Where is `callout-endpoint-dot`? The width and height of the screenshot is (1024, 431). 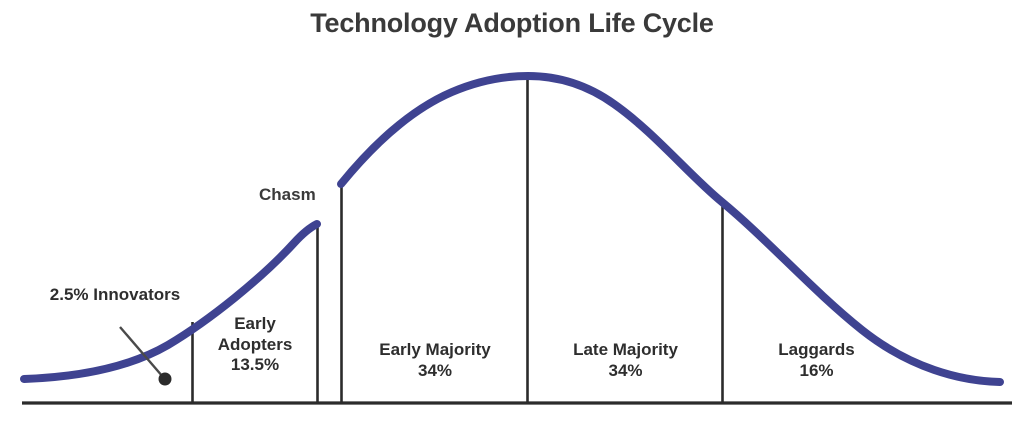 callout-endpoint-dot is located at coordinates (165, 379).